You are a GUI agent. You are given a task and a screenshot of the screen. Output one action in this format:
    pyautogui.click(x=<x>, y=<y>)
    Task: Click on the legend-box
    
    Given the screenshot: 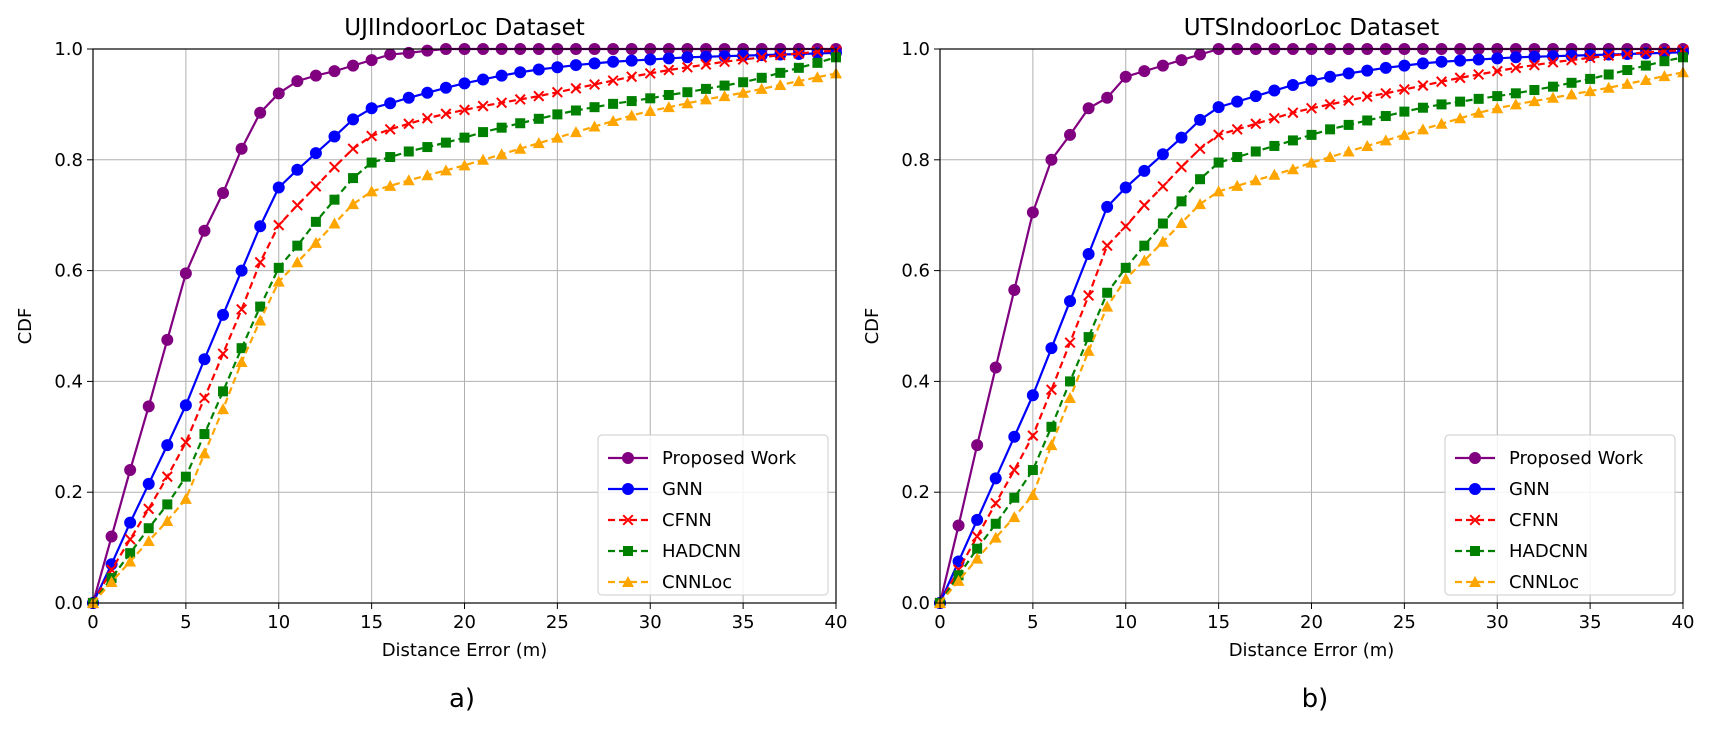 What is the action you would take?
    pyautogui.click(x=1560, y=515)
    